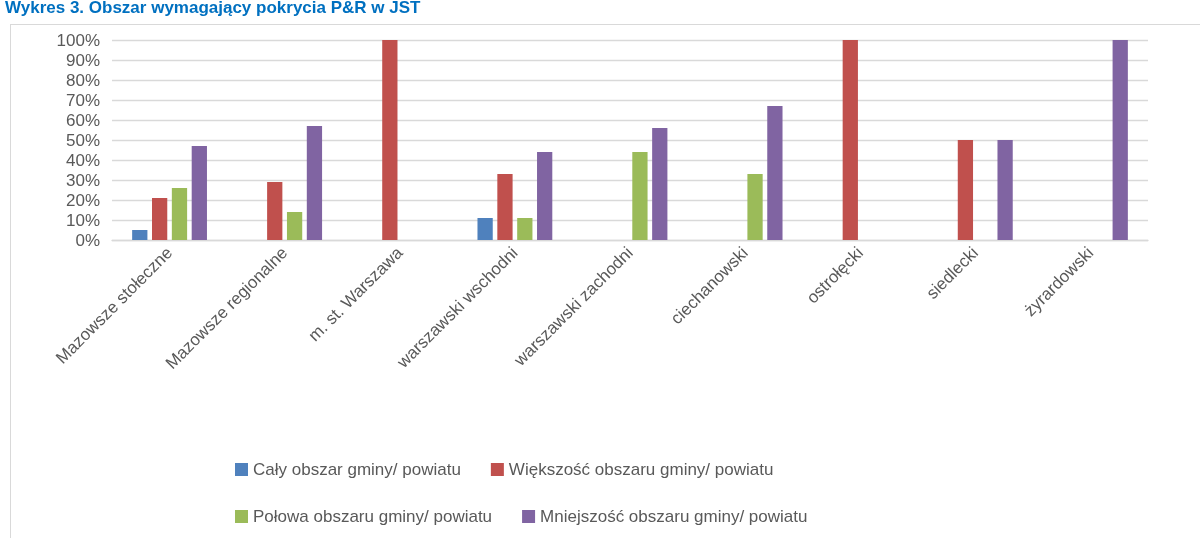 Image resolution: width=1200 pixels, height=538 pixels. I want to click on y-tick-label: 60%, so click(82, 120).